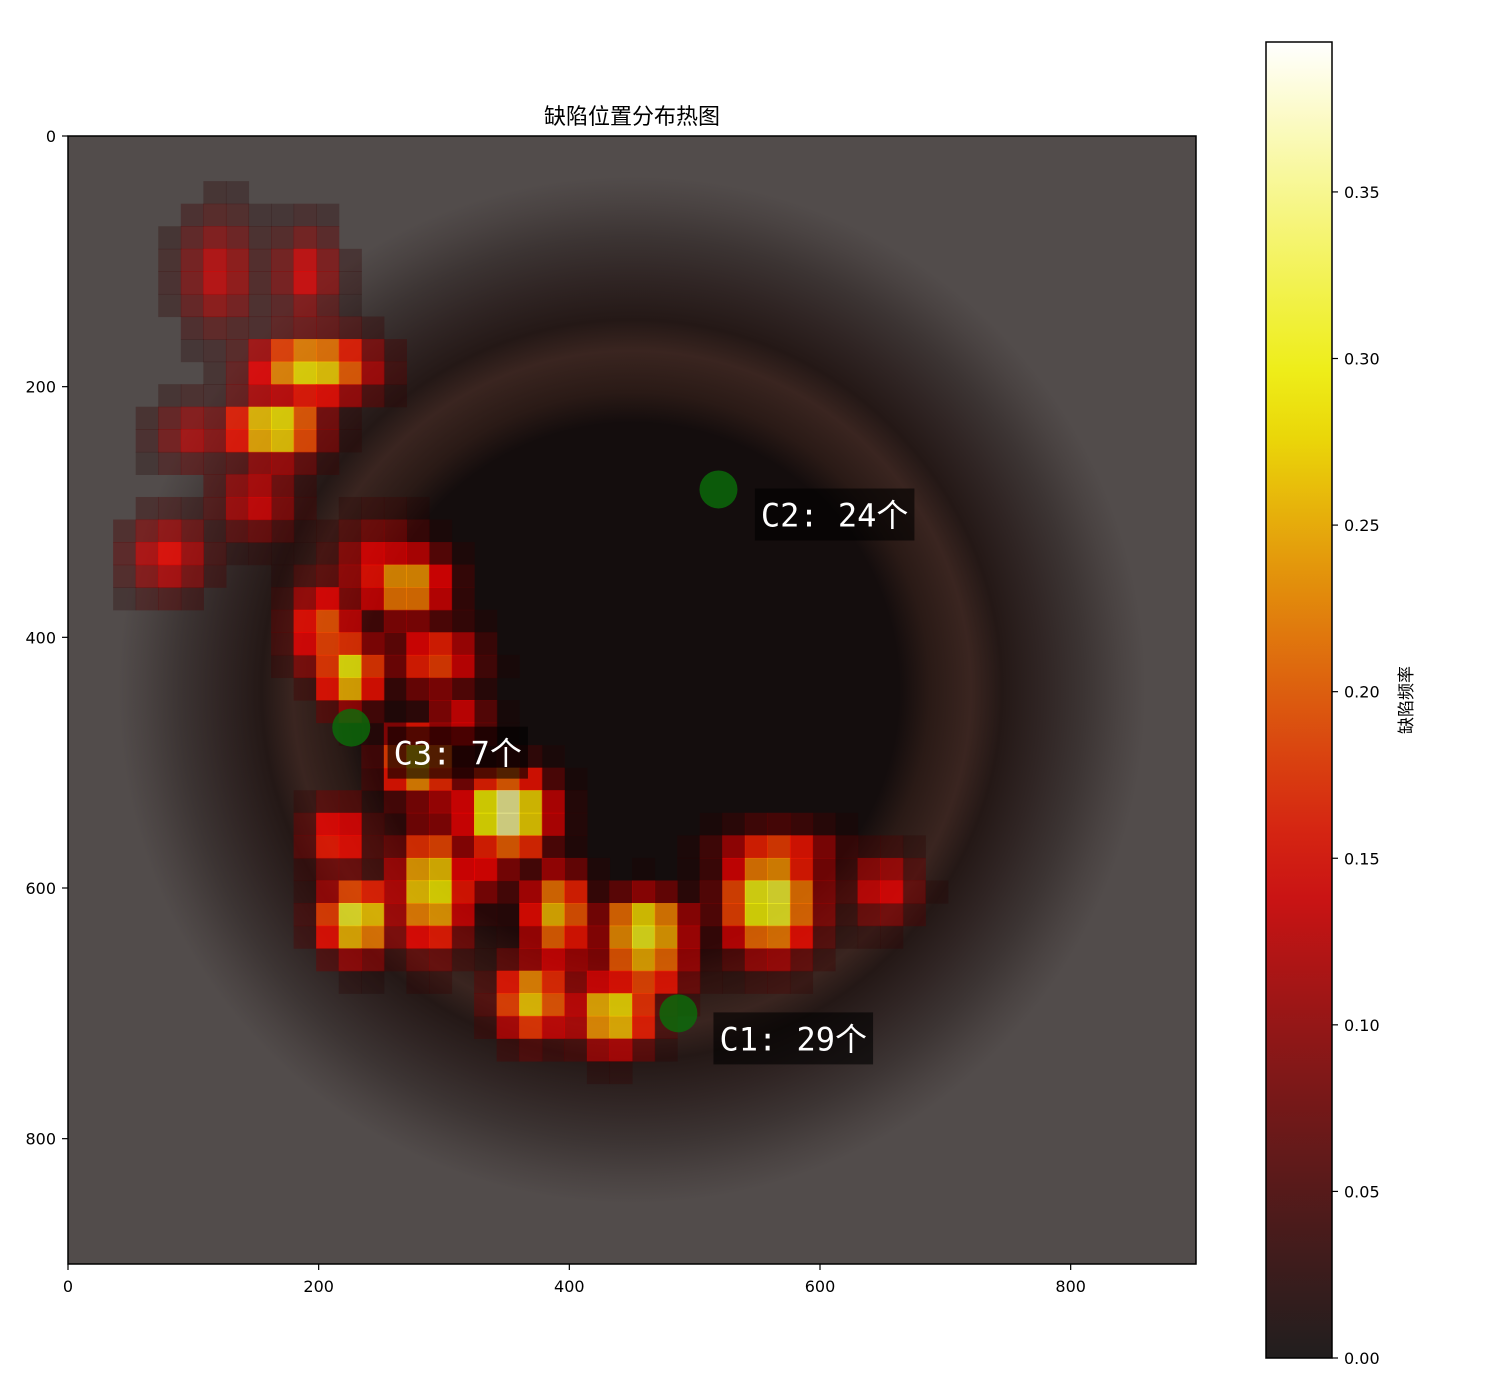 Image resolution: width=1500 pixels, height=1391 pixels. I want to click on colorbar-gradient, so click(1299, 700).